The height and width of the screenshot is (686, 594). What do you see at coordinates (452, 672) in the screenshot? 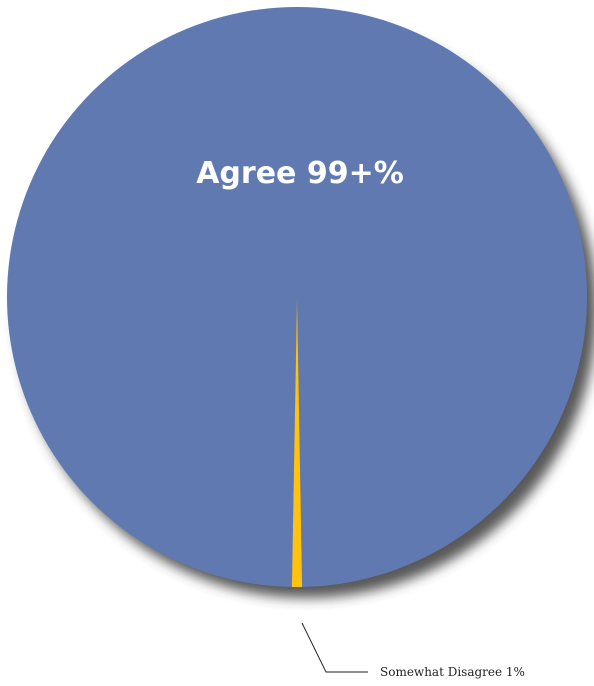
I see `slice-label-somewhat-disagree: Somewhat Disagree 1%` at bounding box center [452, 672].